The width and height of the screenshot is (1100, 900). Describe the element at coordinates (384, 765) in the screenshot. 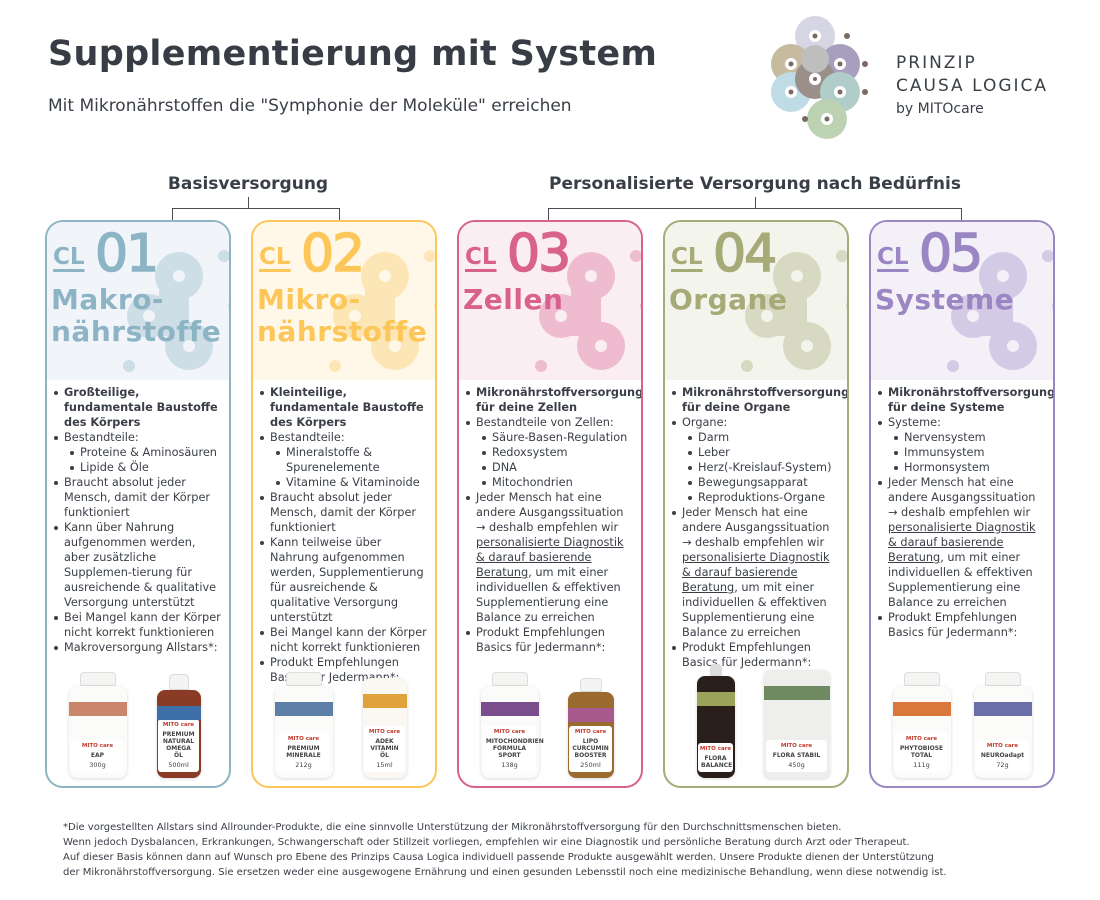

I see `product-amount: 15ml` at that location.